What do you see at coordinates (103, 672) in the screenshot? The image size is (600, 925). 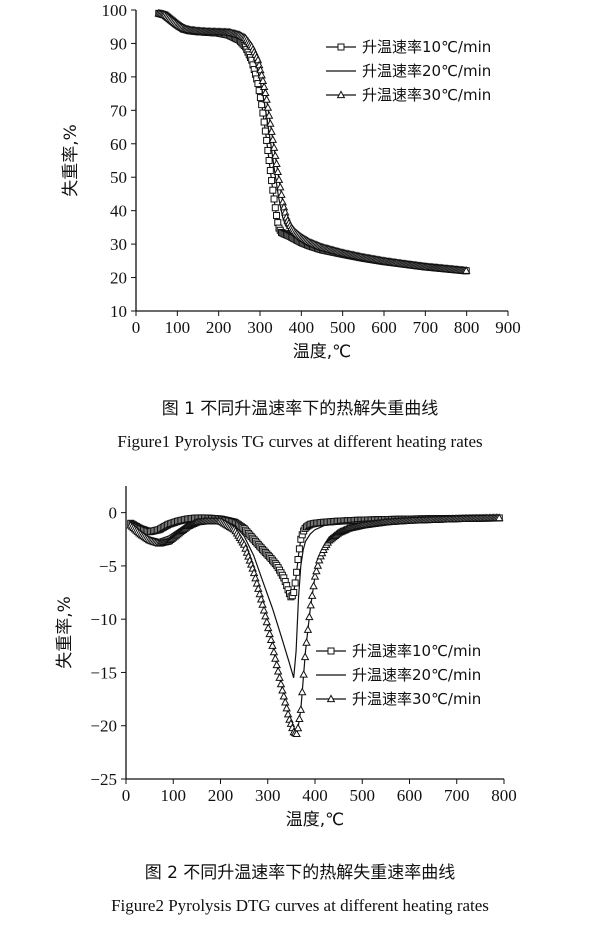 I see `y-tick-label: −15` at bounding box center [103, 672].